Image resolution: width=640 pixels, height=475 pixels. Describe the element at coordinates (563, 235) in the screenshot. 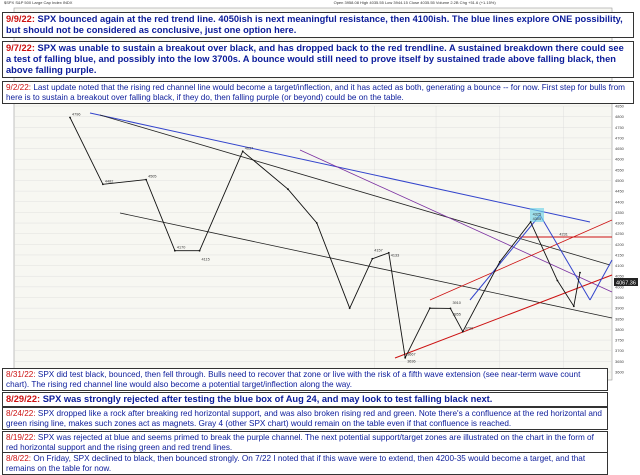

I see `price-annotation: 4231` at that location.